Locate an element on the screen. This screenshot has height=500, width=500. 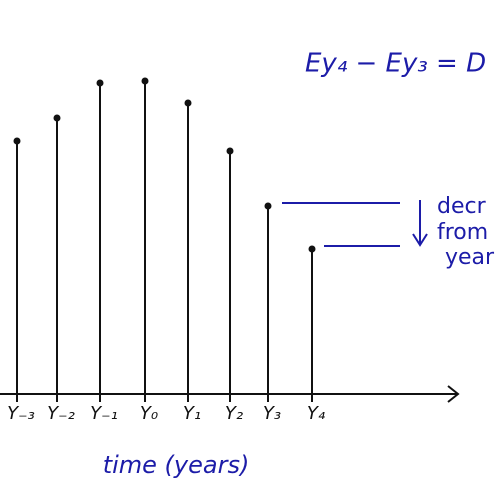
x-tick-label: Y₂ is located at coordinates (234, 413).